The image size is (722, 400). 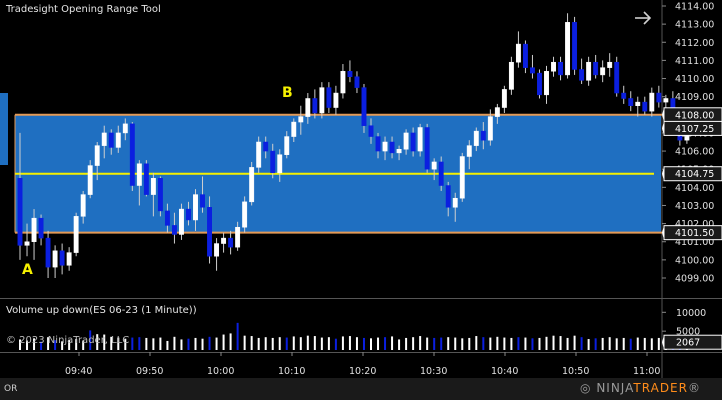 What do you see at coordinates (694, 97) in the screenshot?
I see `price-tick-label: 4109.00` at bounding box center [694, 97].